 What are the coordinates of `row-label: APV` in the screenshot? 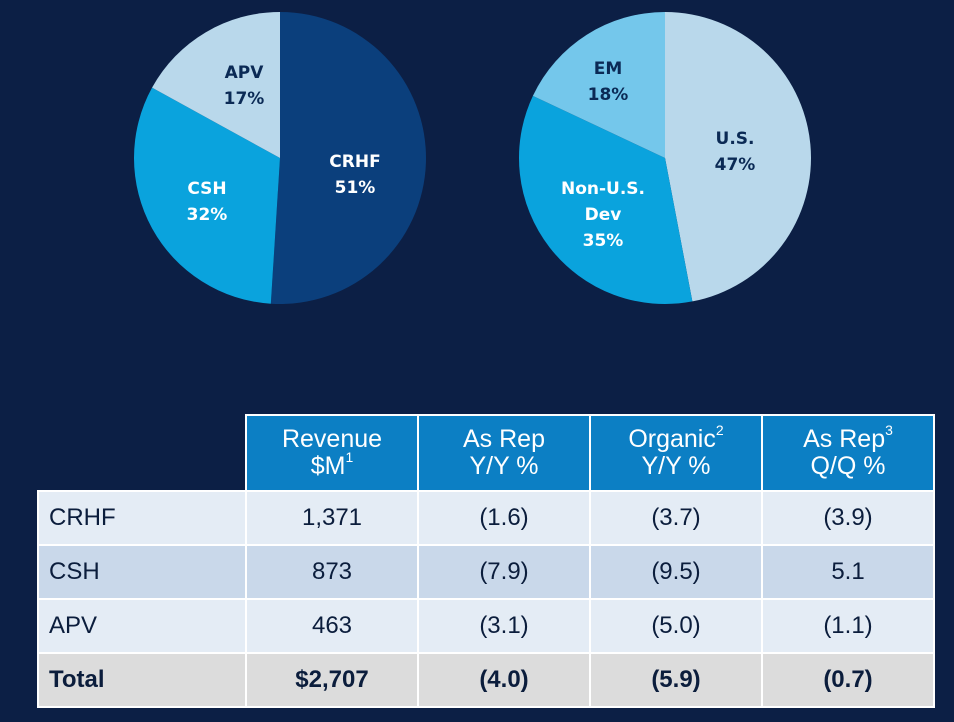 It's located at (142, 626).